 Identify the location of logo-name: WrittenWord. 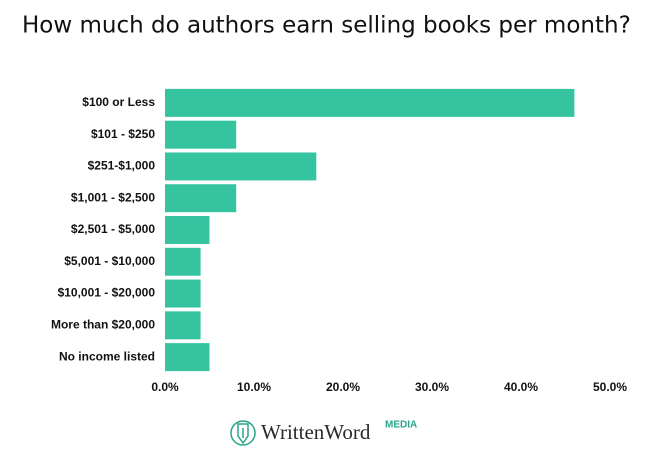
(316, 432).